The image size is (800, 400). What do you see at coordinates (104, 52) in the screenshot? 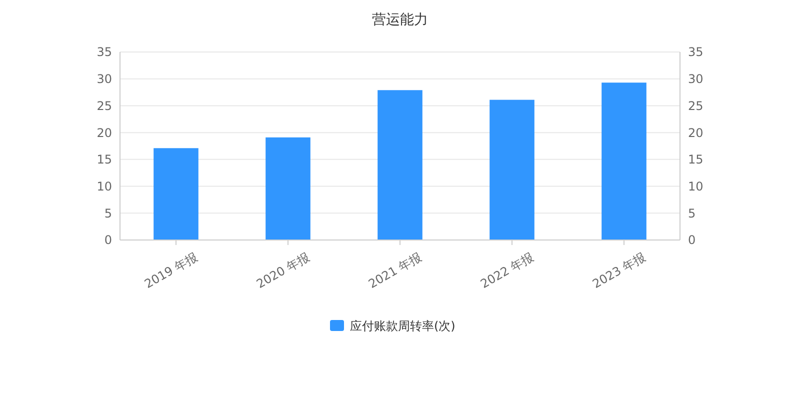
I see `y-tick-label: 35` at bounding box center [104, 52].